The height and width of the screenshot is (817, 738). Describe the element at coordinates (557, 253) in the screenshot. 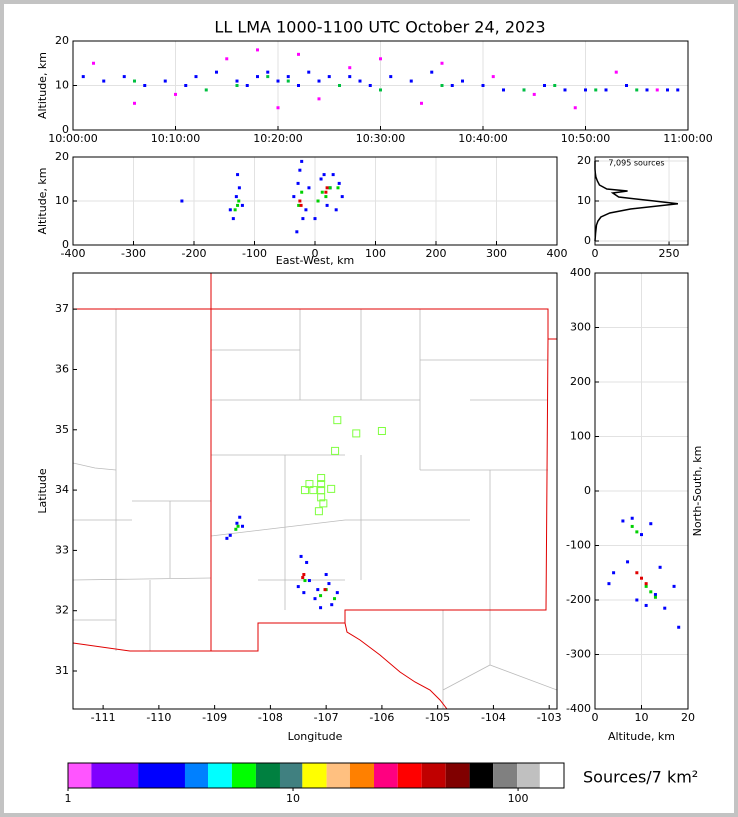

I see `x-tick-label: 400` at that location.